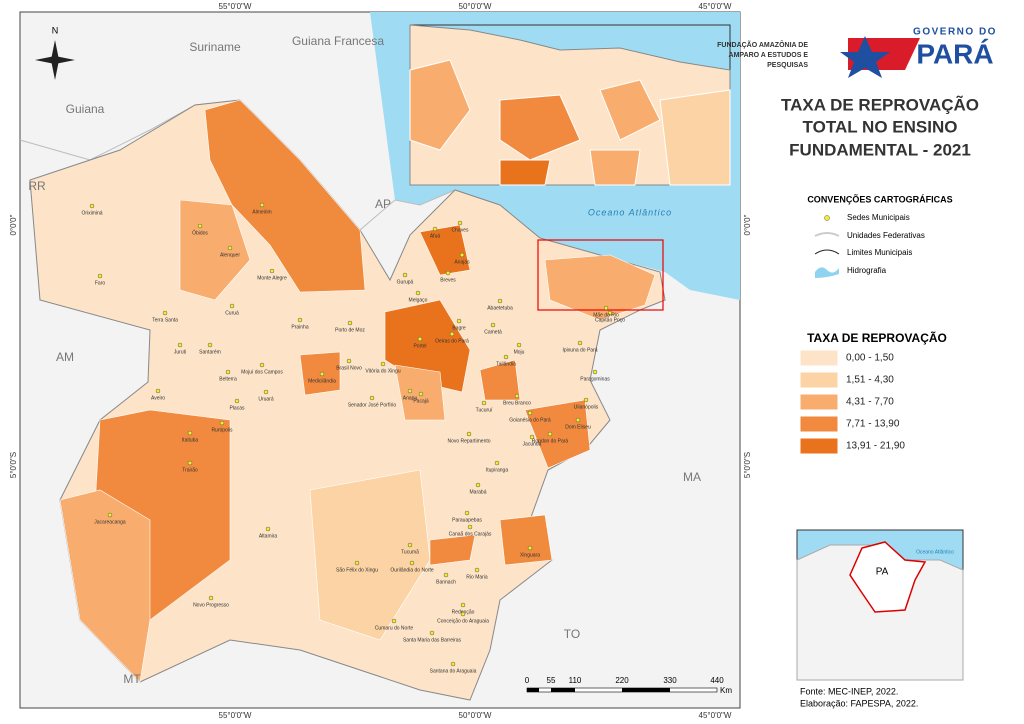 Image resolution: width=1024 pixels, height=724 pixels. What do you see at coordinates (383, 204) in the screenshot?
I see `neighbor-label: AP` at bounding box center [383, 204].